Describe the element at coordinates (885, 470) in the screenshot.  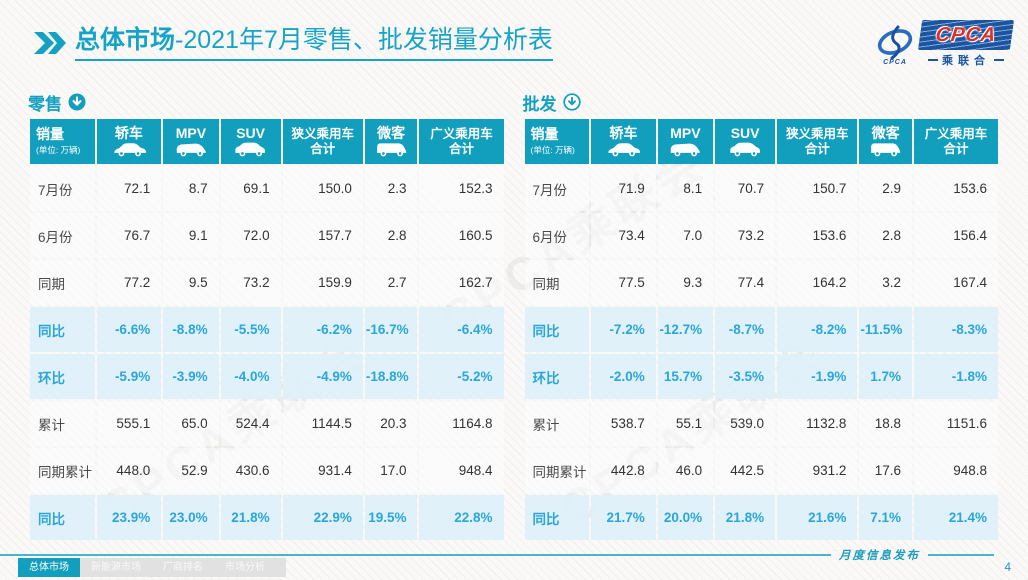
I see `cell-value: 17.6` at that location.